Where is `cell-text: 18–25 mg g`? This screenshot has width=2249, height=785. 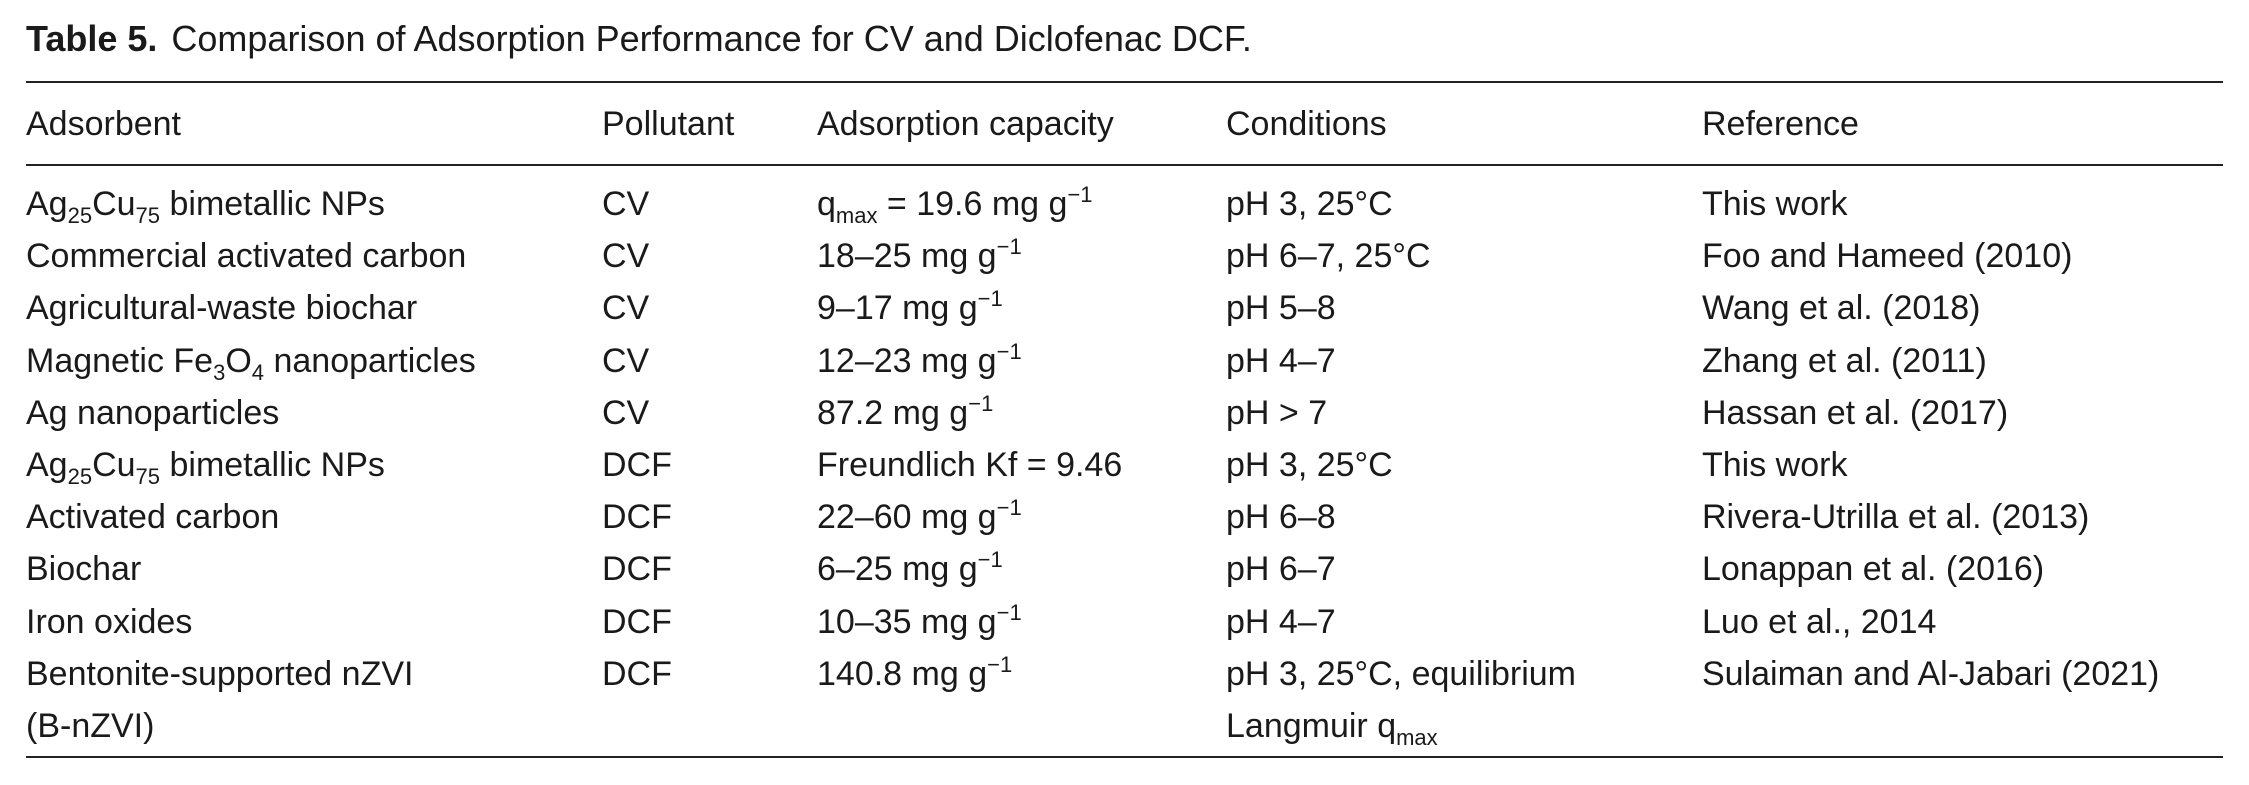
cell-text: 18–25 mg g is located at coordinates (907, 256).